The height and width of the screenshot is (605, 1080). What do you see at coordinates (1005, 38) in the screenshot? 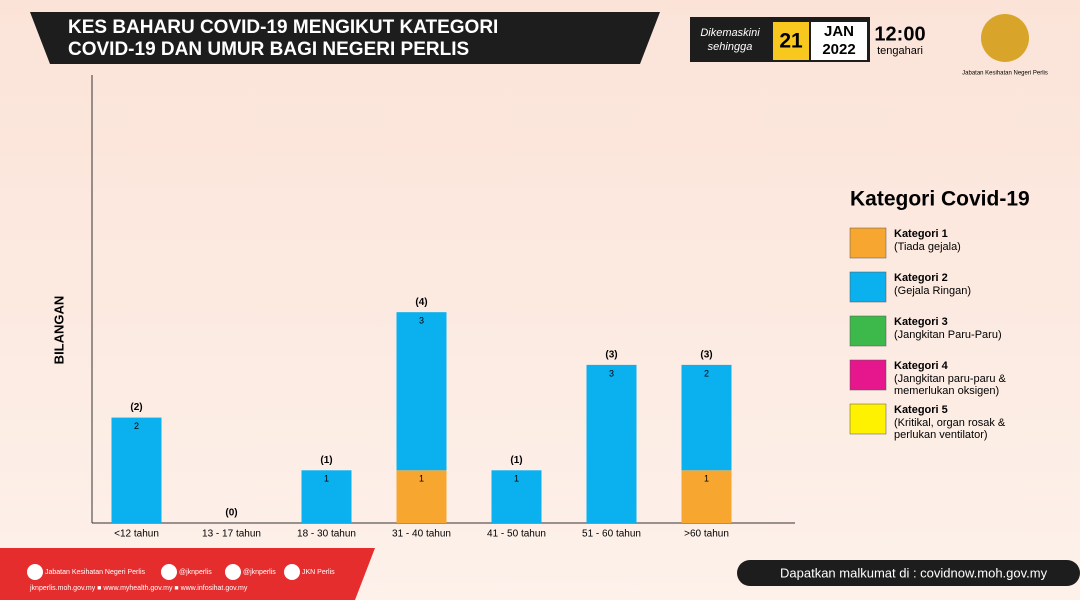
I see `crest` at bounding box center [1005, 38].